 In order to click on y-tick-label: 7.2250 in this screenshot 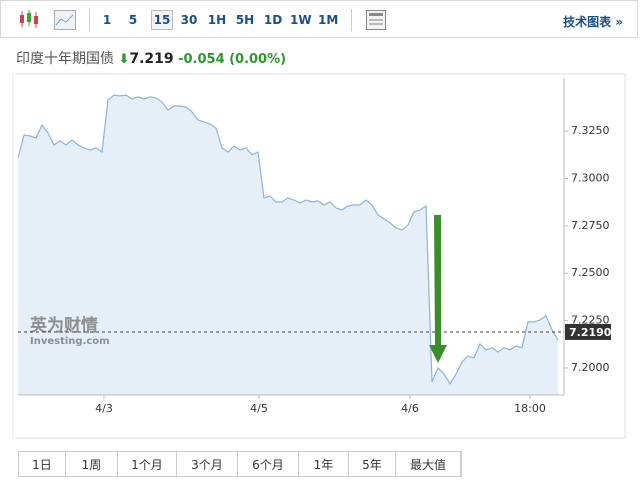, I will do `click(590, 320)`.